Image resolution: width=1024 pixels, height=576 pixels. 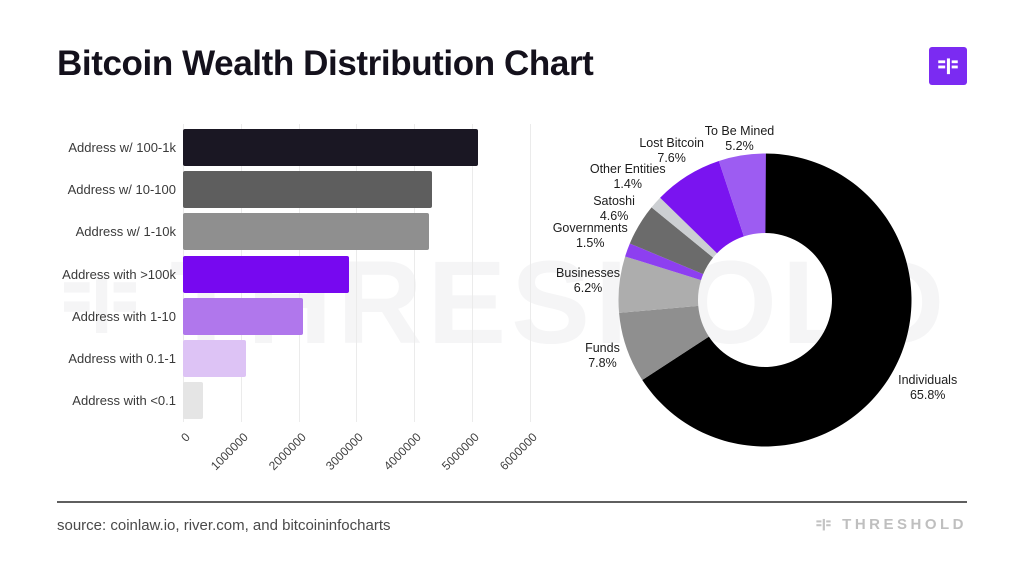 What do you see at coordinates (927, 394) in the screenshot?
I see `slice-percent: 65.8%` at bounding box center [927, 394].